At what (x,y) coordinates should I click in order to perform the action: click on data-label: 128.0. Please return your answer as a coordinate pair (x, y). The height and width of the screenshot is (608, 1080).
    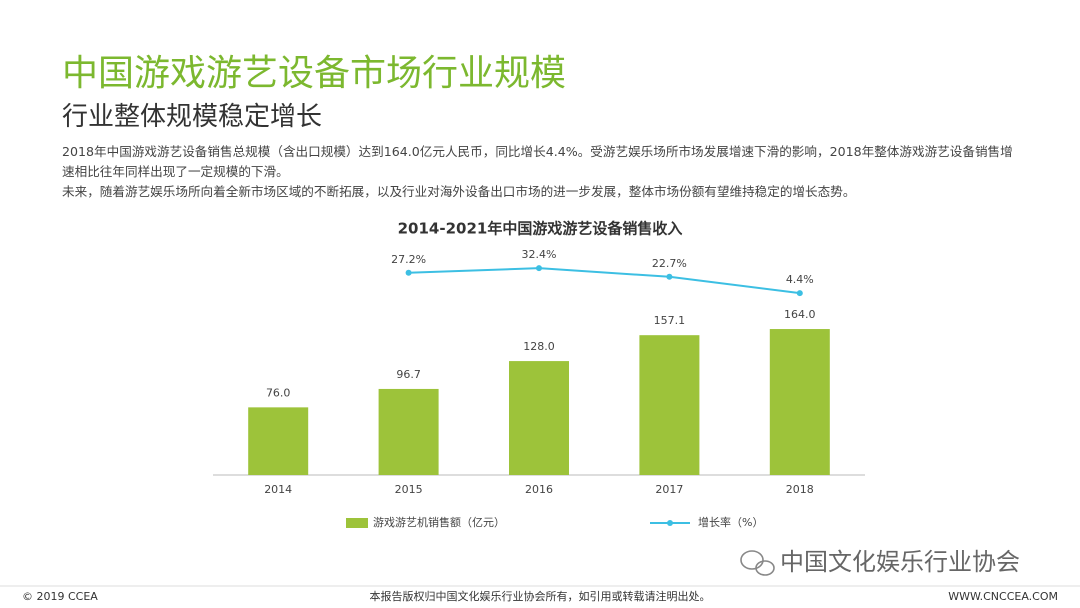
    Looking at the image, I should click on (539, 346).